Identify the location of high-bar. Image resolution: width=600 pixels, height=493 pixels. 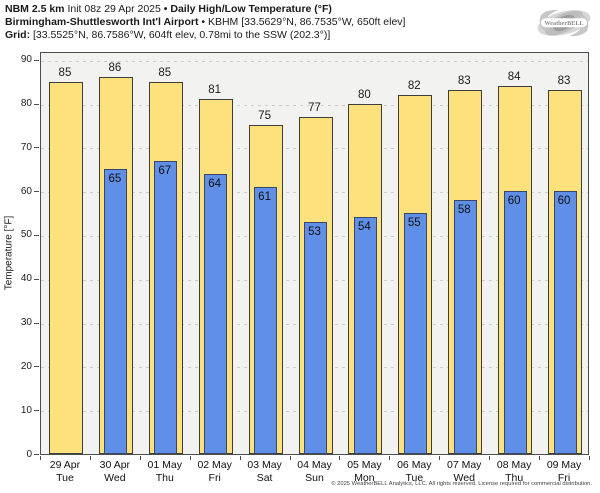
(65, 267).